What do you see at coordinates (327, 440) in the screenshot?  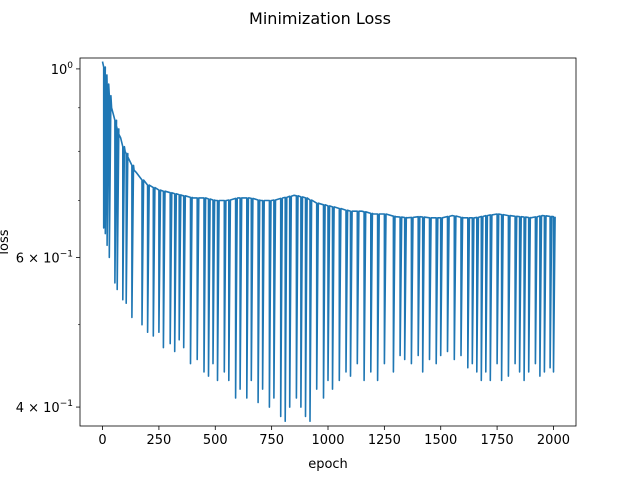 I see `x-tick-label: 1000` at bounding box center [327, 440].